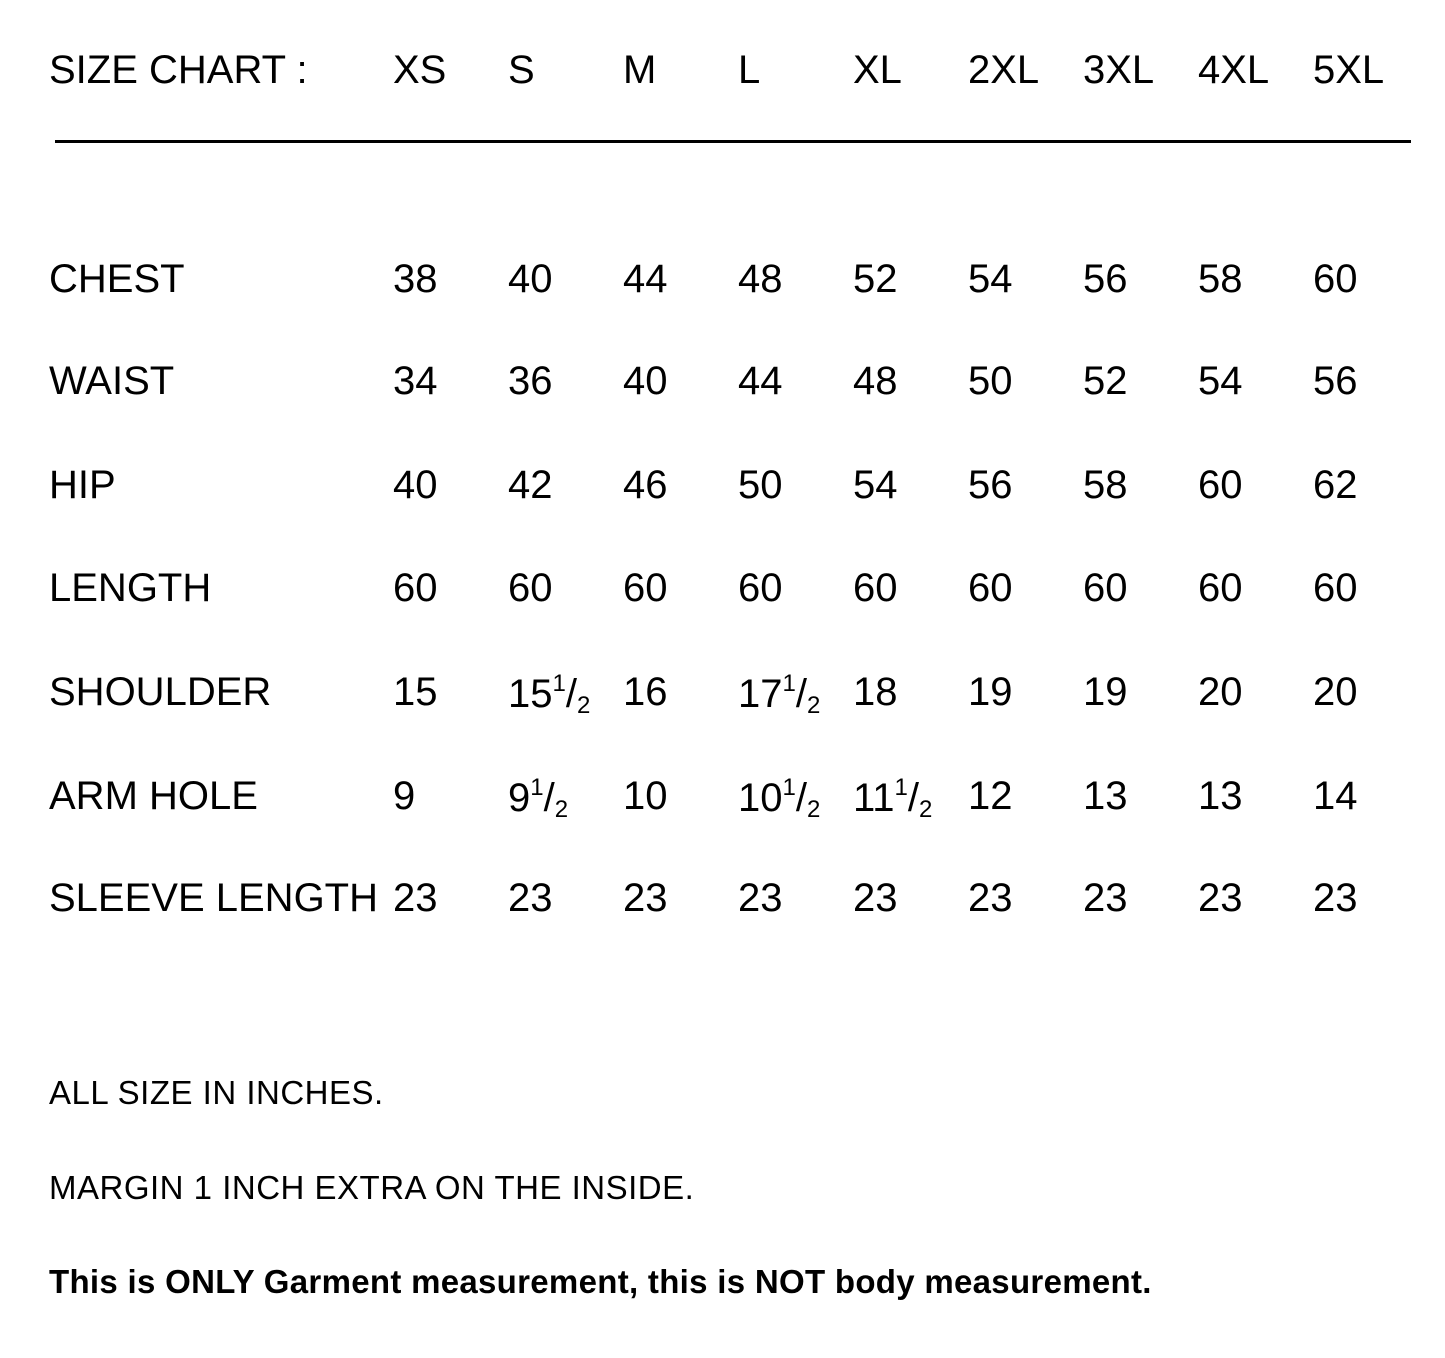 This screenshot has height=1358, width=1445. What do you see at coordinates (990, 796) in the screenshot?
I see `measurement-value: 12` at bounding box center [990, 796].